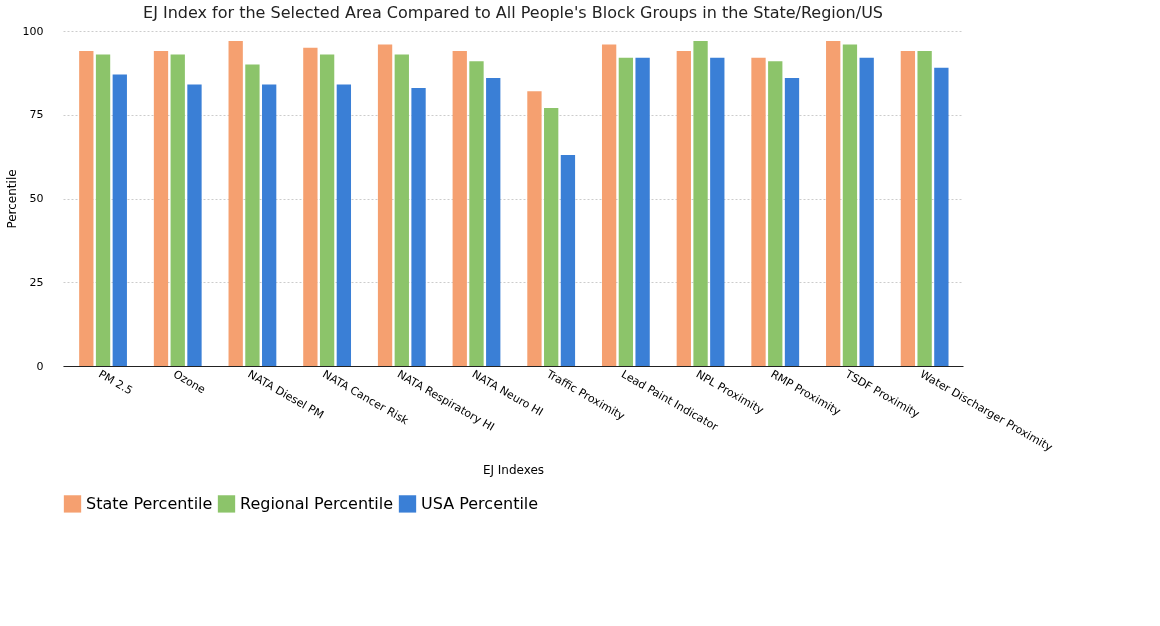 The image size is (1160, 626). I want to click on y-tick-label: 25, so click(36, 282).